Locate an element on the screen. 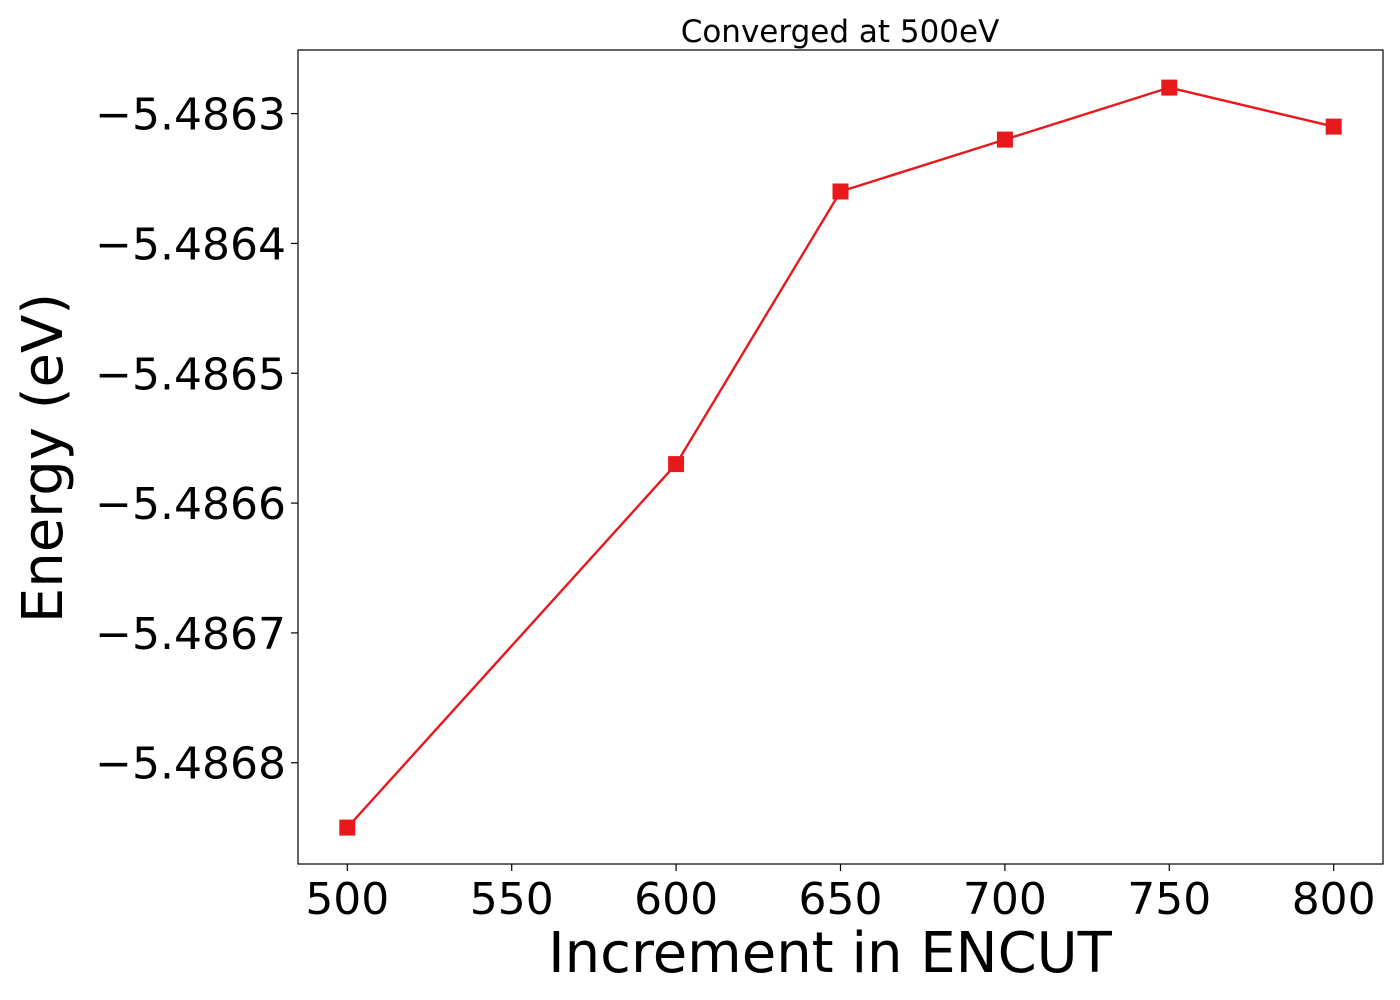 This screenshot has height=1000, width=1400. y-axis-label: Energy (eV) is located at coordinates (43, 458).